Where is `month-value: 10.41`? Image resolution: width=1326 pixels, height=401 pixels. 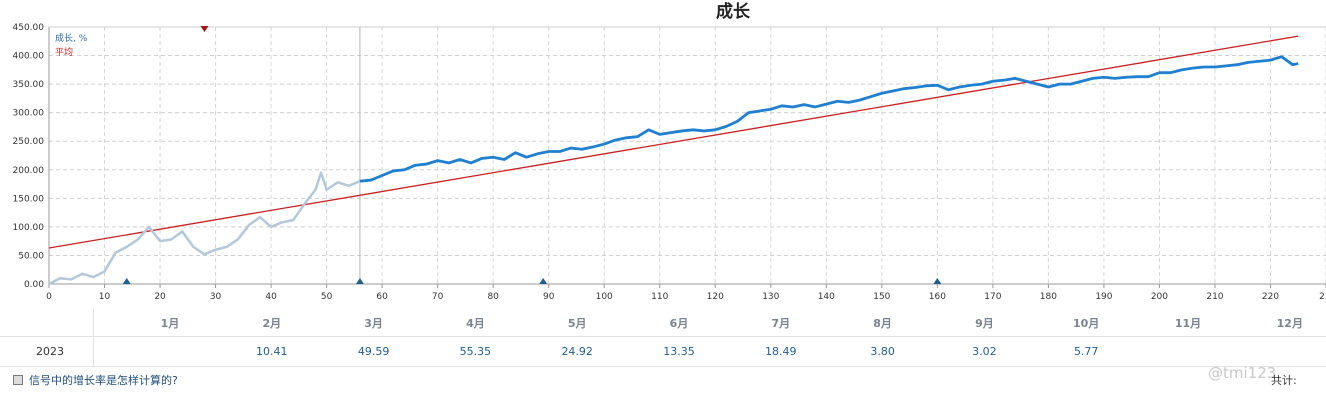 month-value: 10.41 is located at coordinates (272, 351).